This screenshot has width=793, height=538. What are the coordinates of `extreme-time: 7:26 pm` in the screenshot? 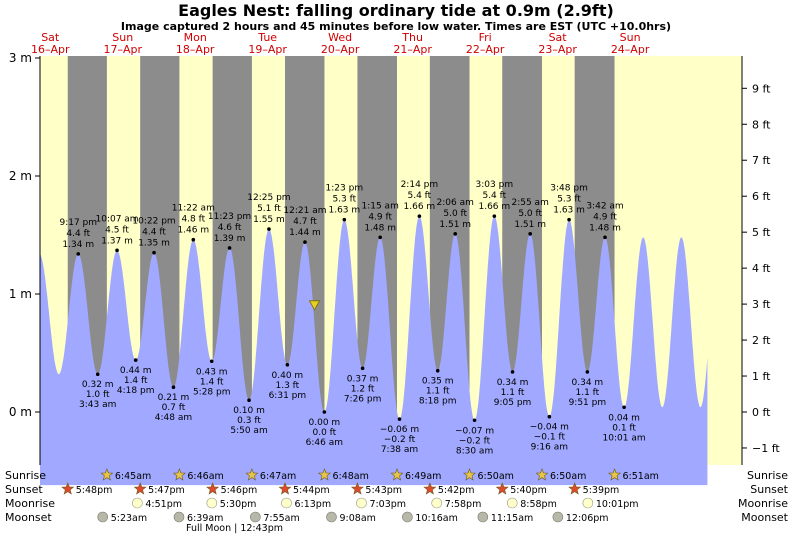 It's located at (363, 399).